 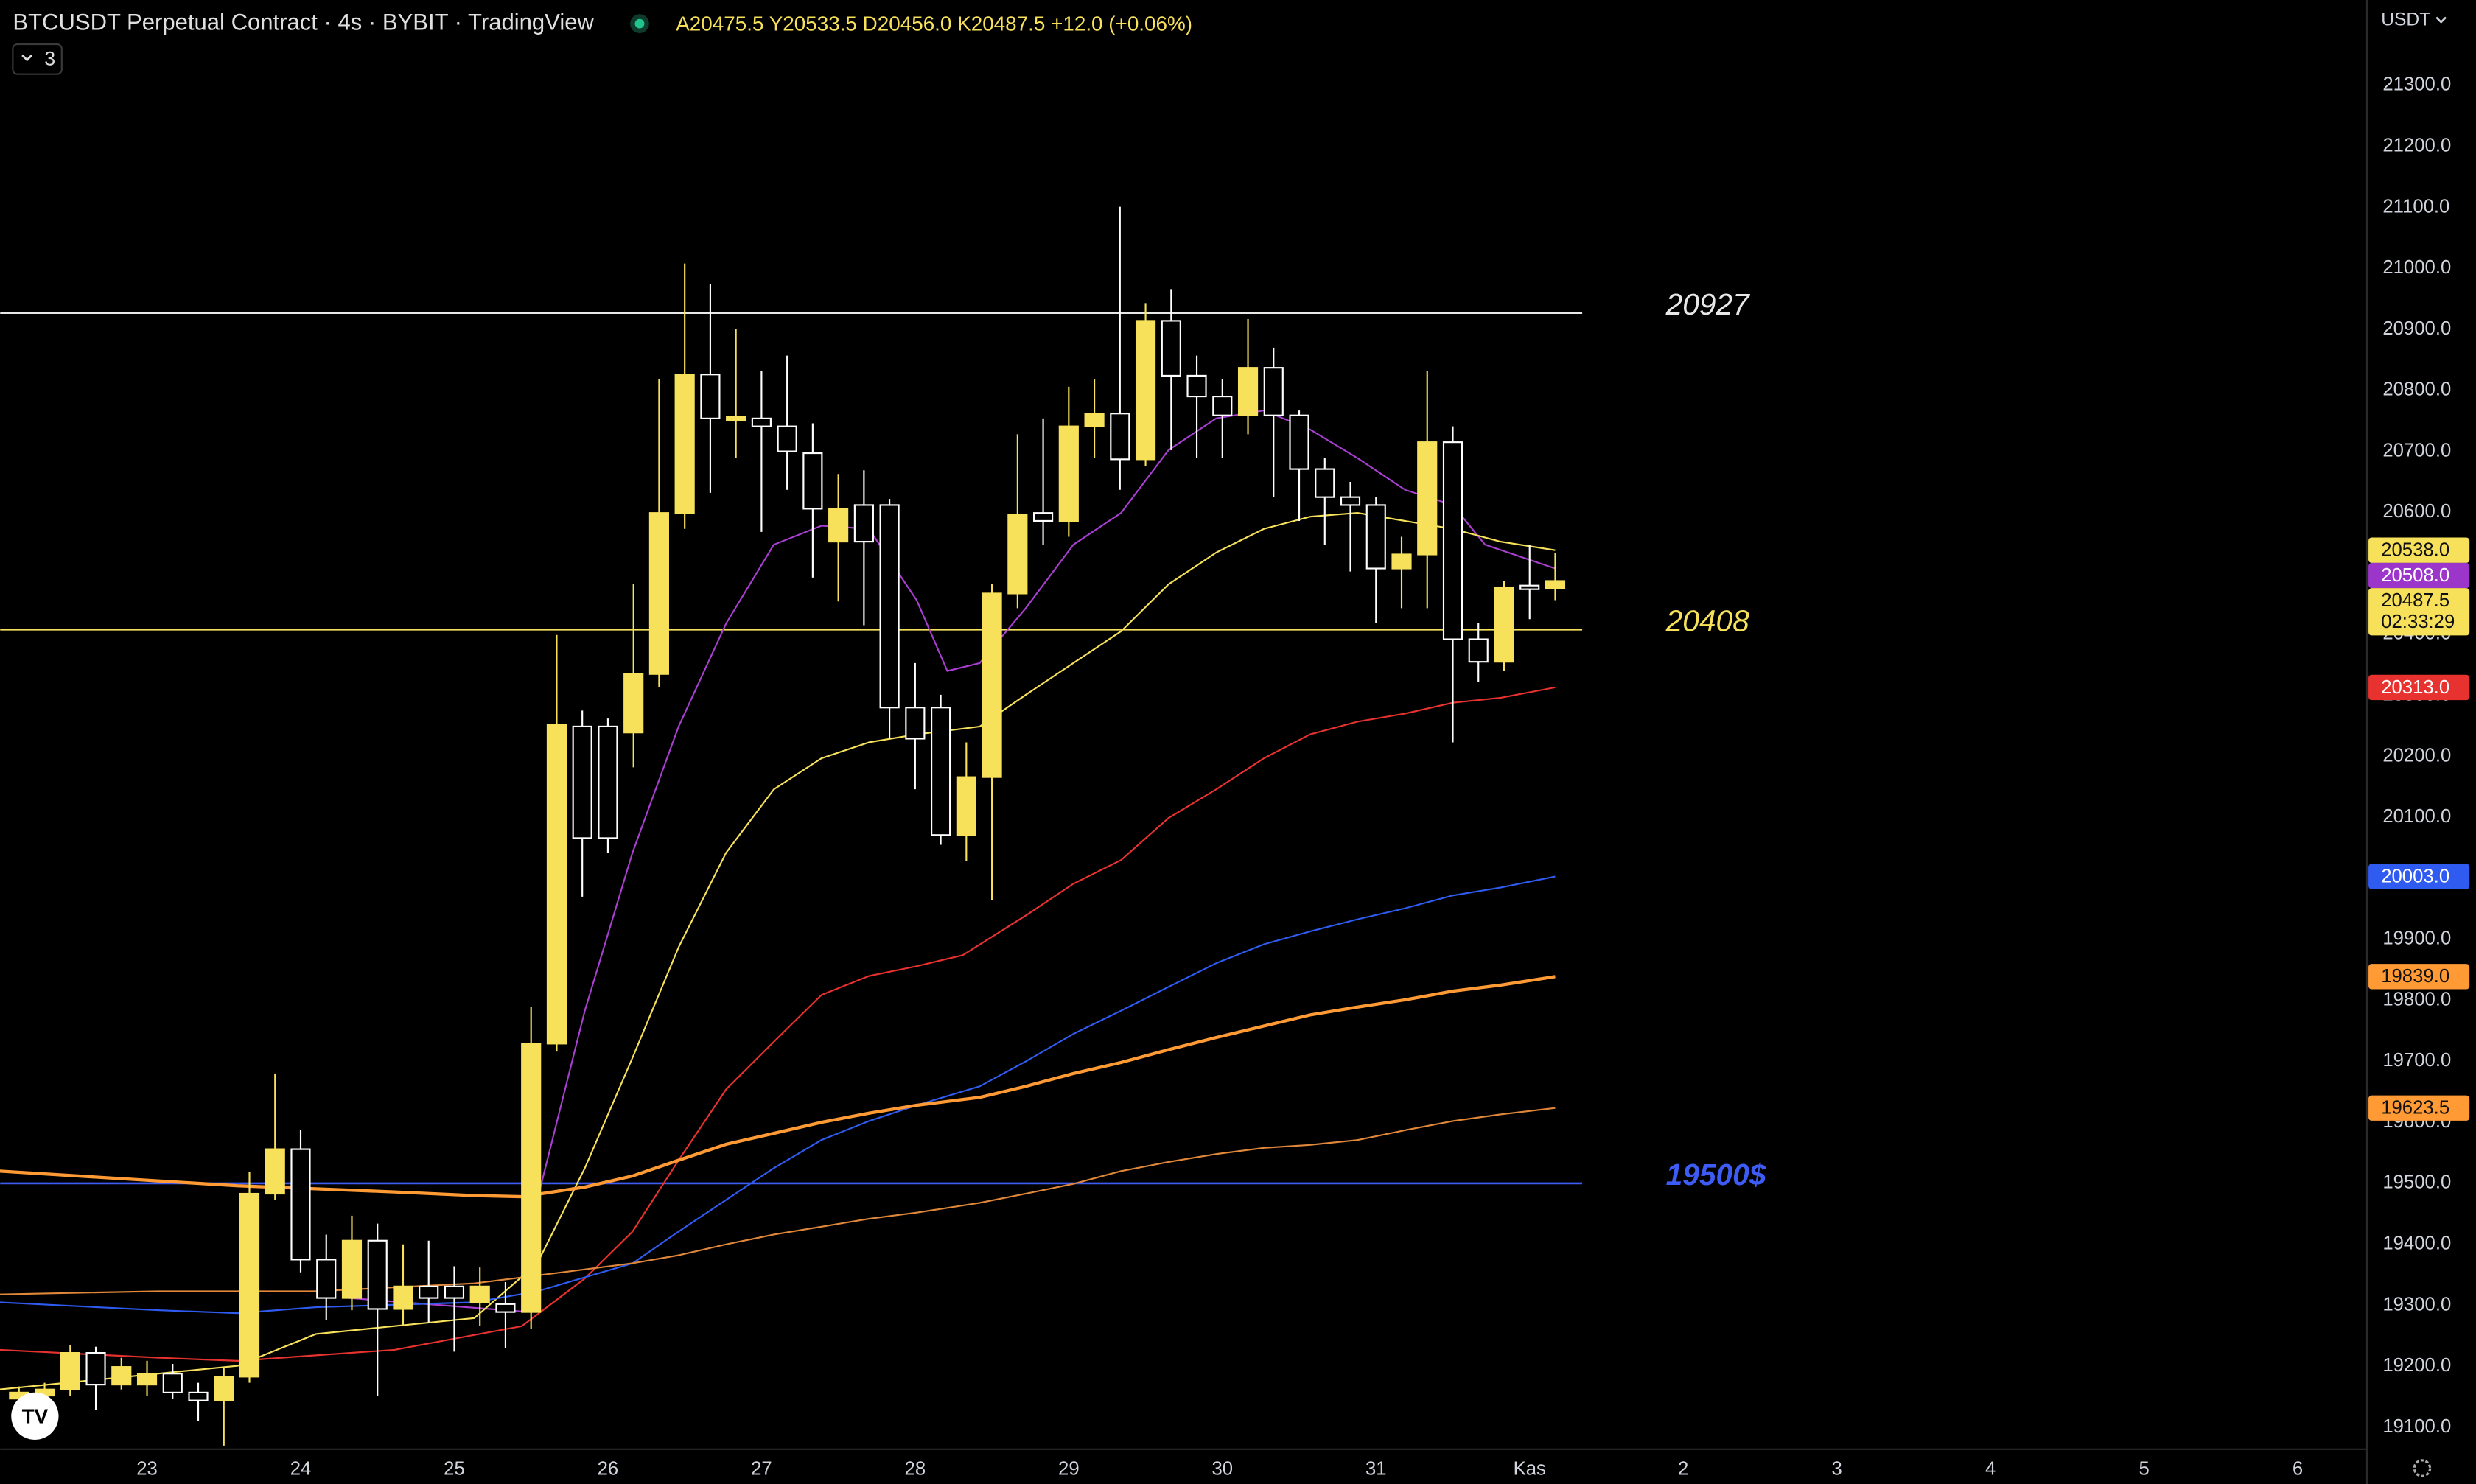 I want to click on level-label: 20408, so click(x=1708, y=620).